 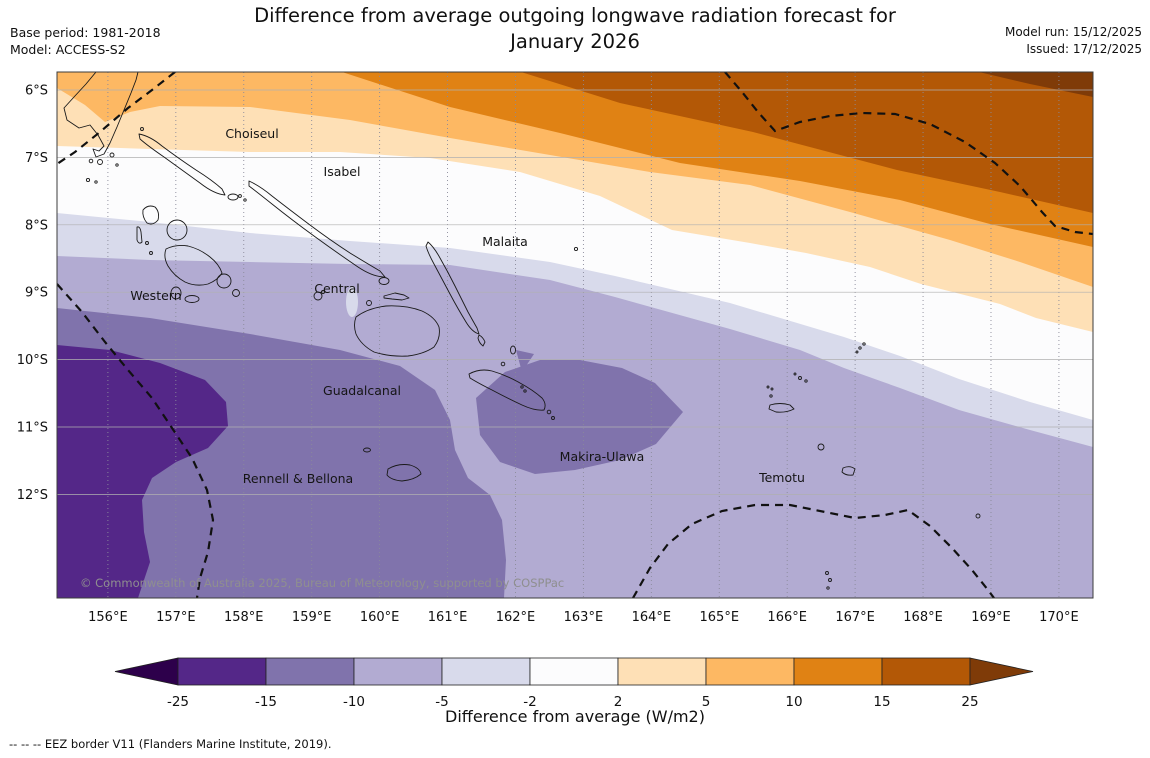 What do you see at coordinates (362, 390) in the screenshot?
I see `province-label: Guadalcanal` at bounding box center [362, 390].